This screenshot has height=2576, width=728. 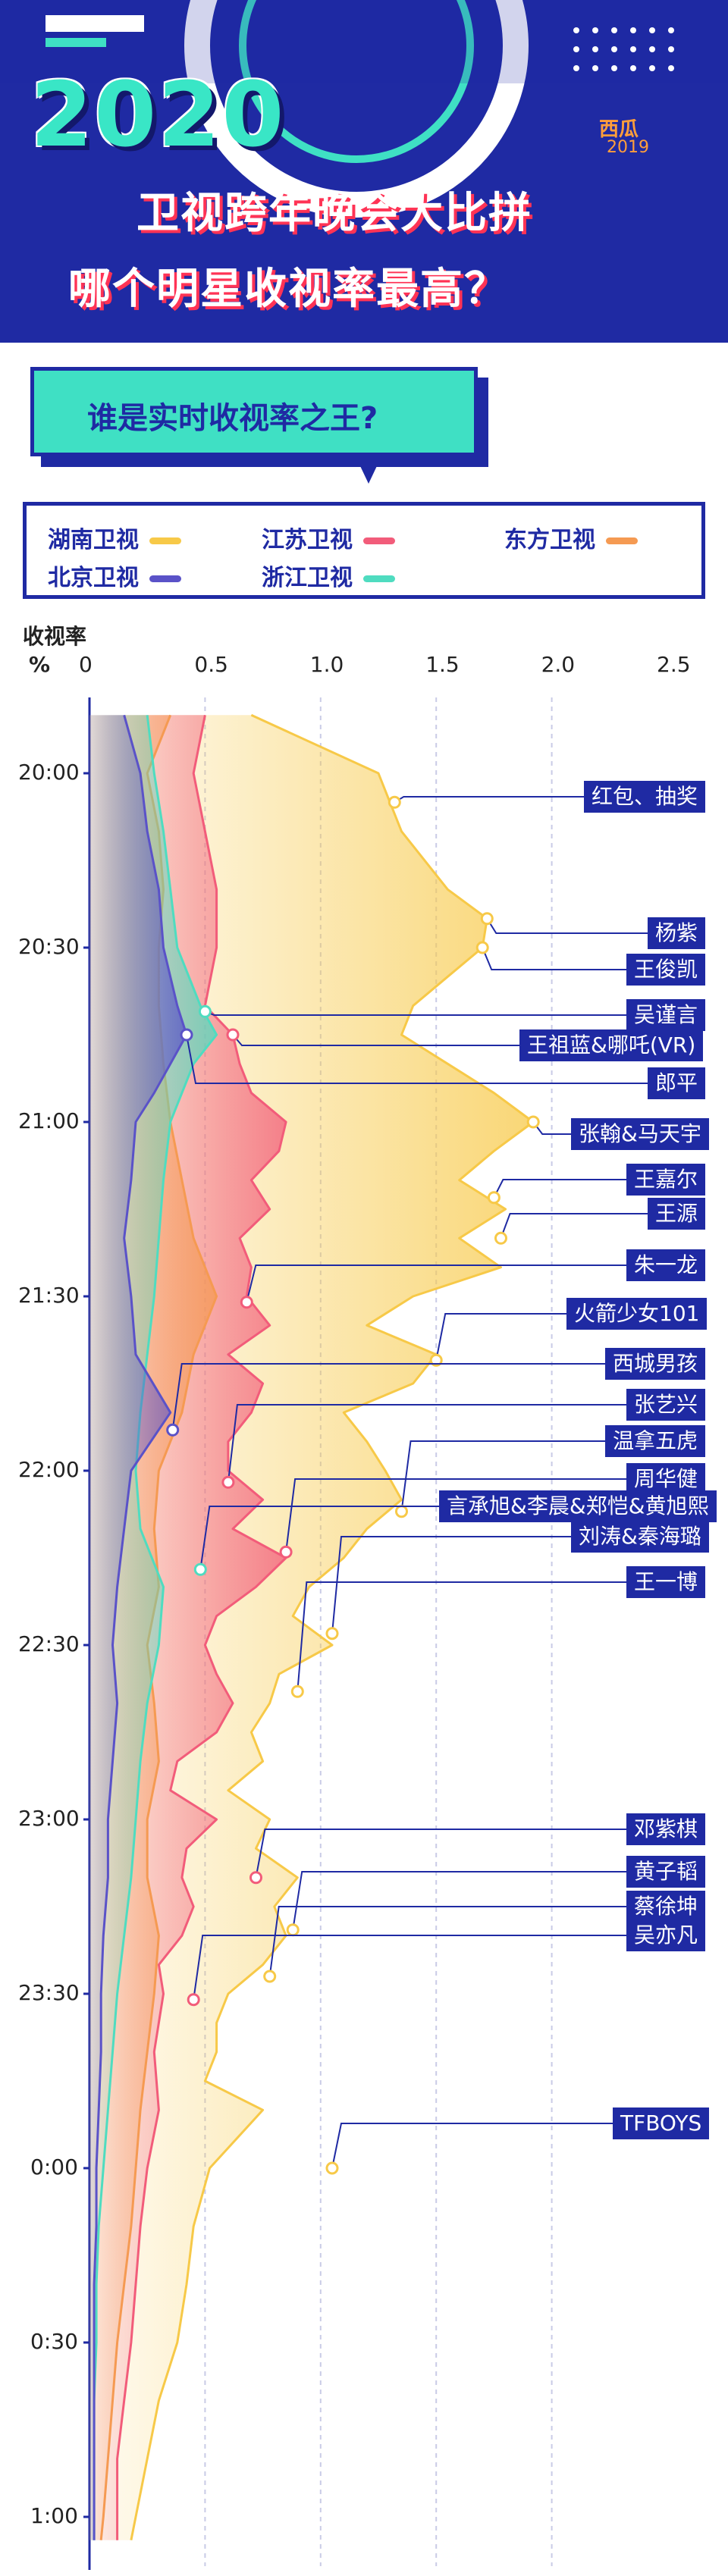 I want to click on annotation-label: 王一博, so click(x=666, y=1582).